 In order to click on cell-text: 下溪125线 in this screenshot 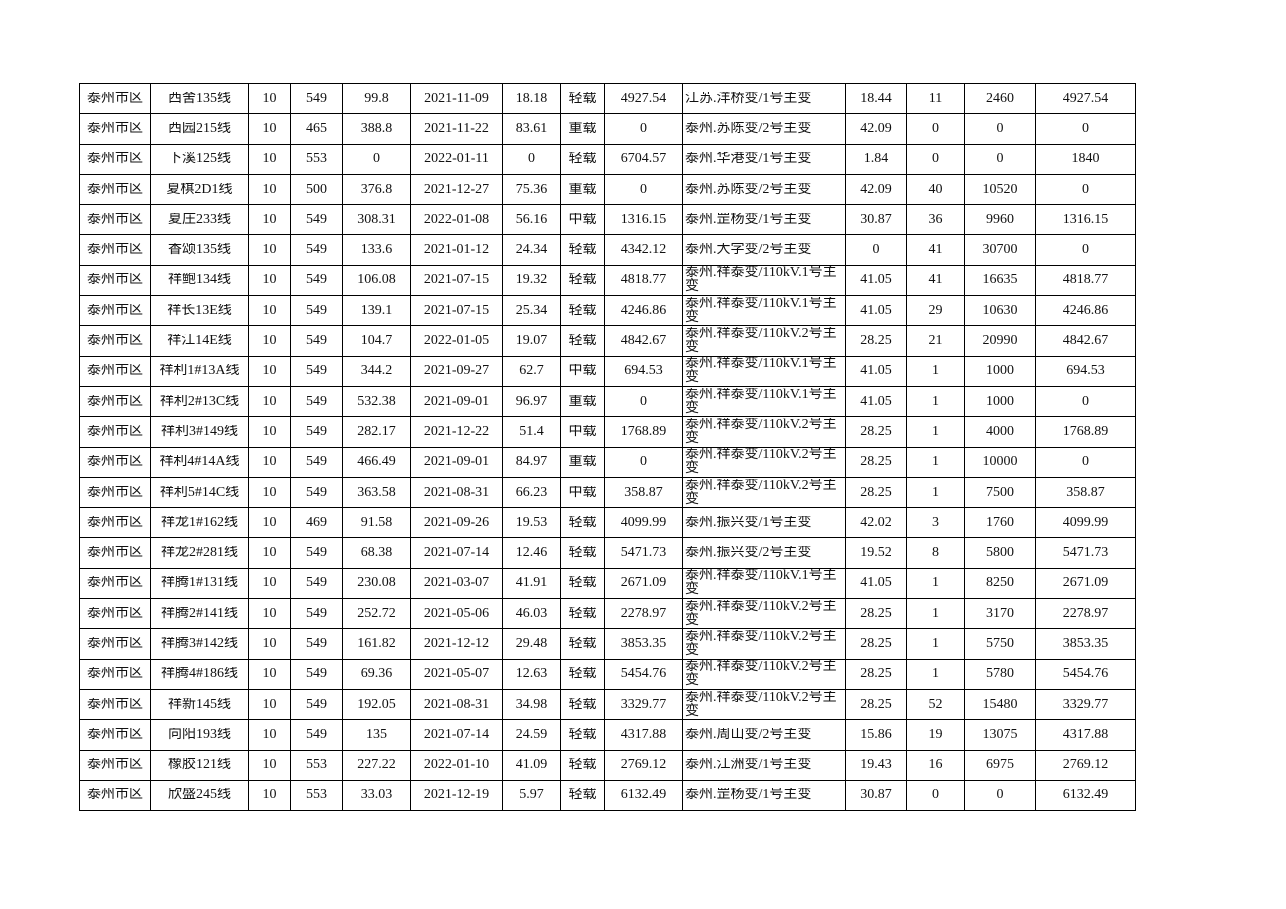, I will do `click(199, 159)`.